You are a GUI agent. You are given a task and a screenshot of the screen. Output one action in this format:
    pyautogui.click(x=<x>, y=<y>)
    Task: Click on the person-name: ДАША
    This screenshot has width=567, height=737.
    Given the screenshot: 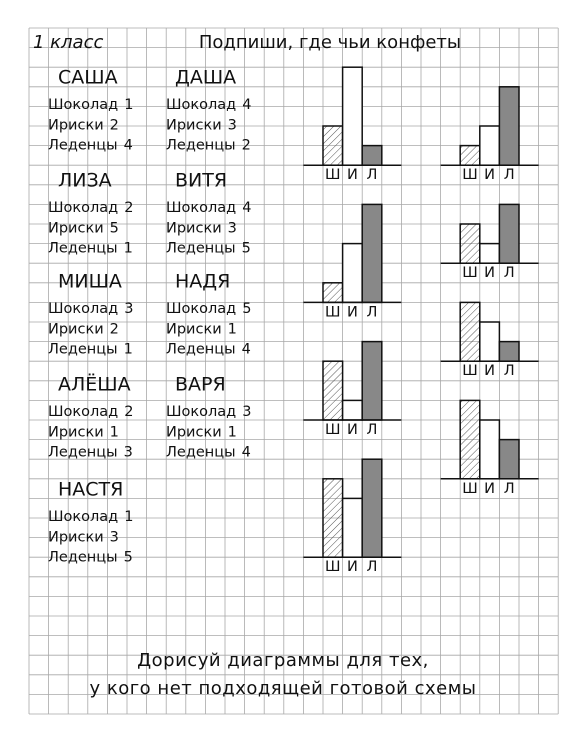 What is the action you would take?
    pyautogui.click(x=205, y=78)
    